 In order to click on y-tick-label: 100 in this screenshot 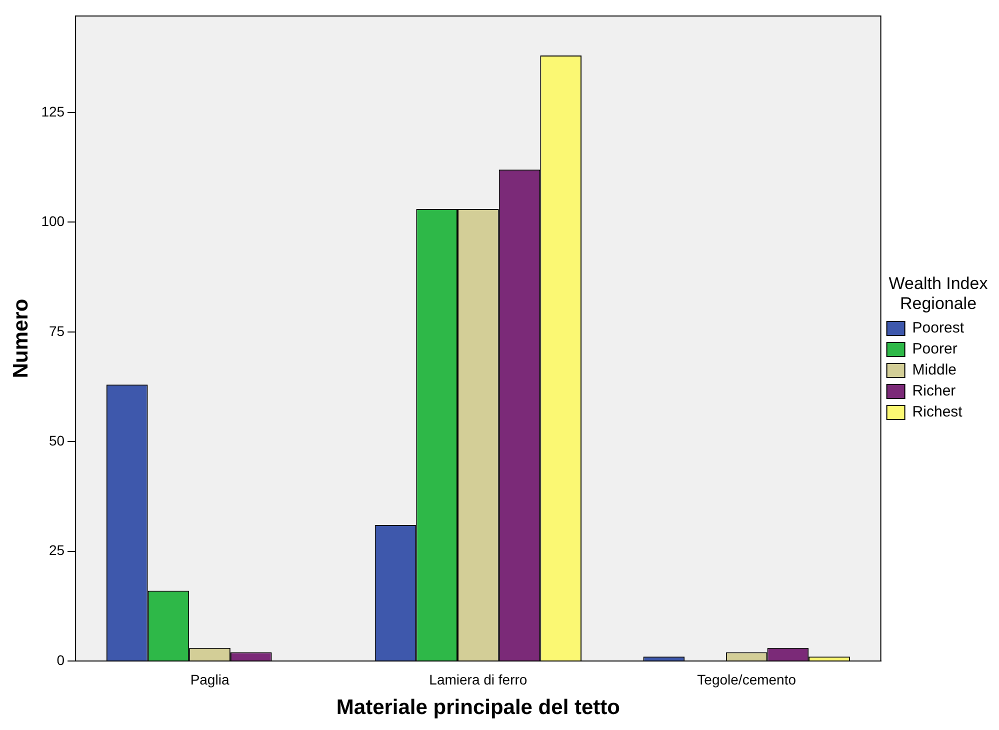, I will do `click(53, 221)`.